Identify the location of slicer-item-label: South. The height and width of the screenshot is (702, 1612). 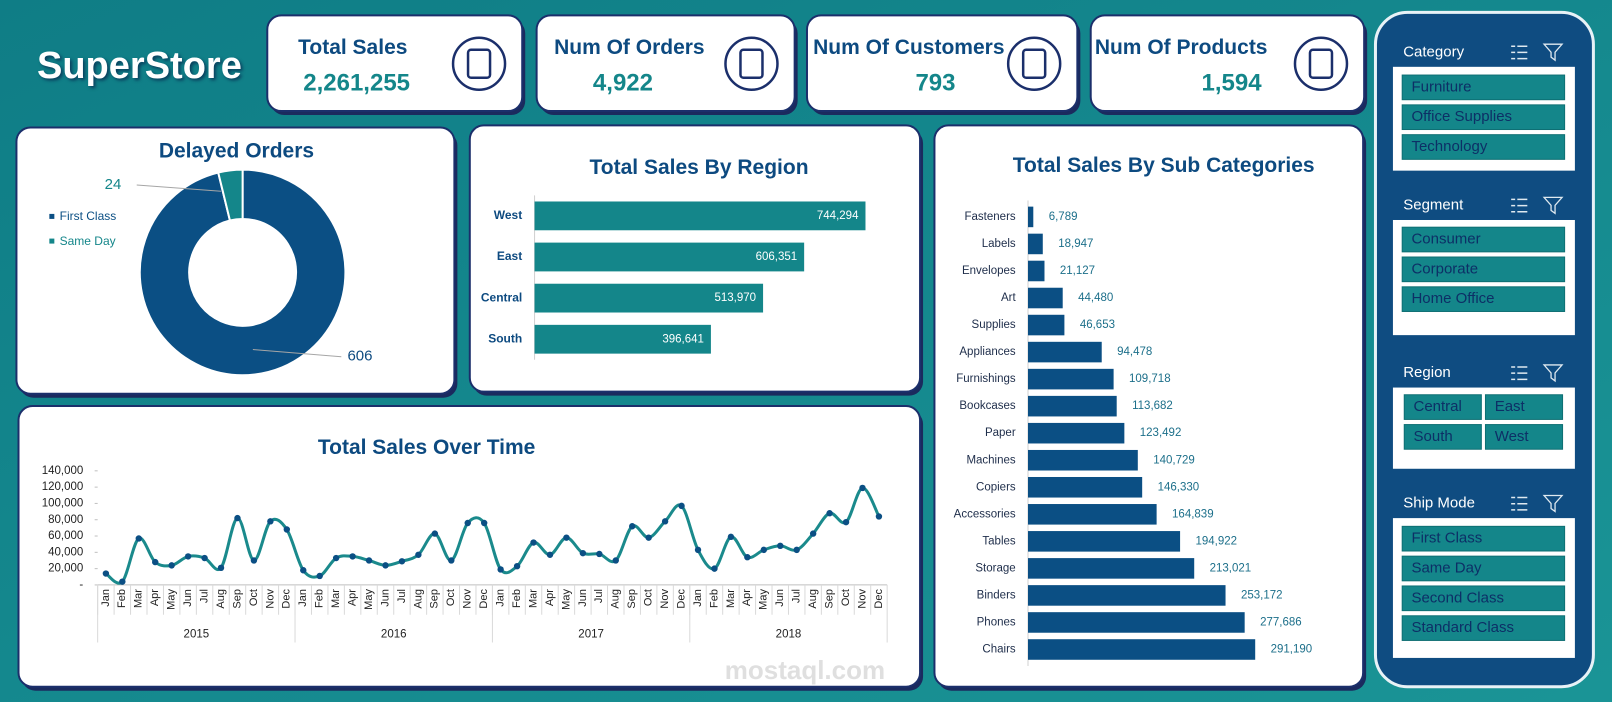
(1433, 436).